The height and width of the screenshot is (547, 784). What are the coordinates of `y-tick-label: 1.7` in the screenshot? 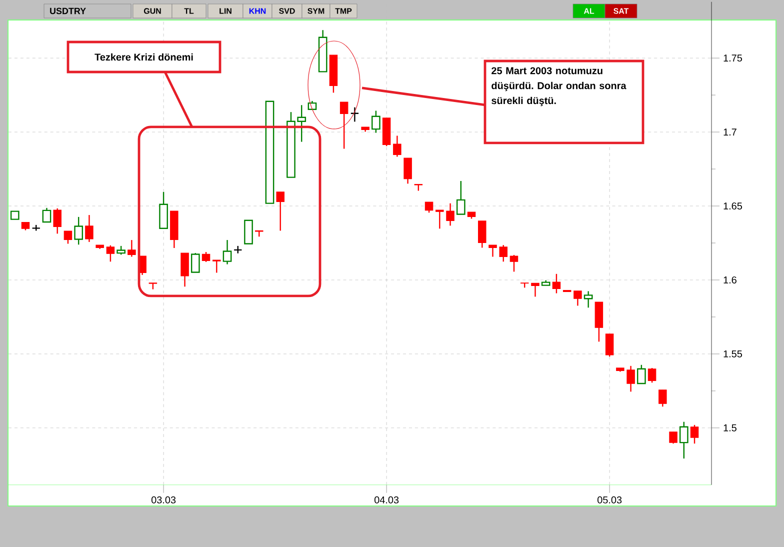 It's located at (730, 132).